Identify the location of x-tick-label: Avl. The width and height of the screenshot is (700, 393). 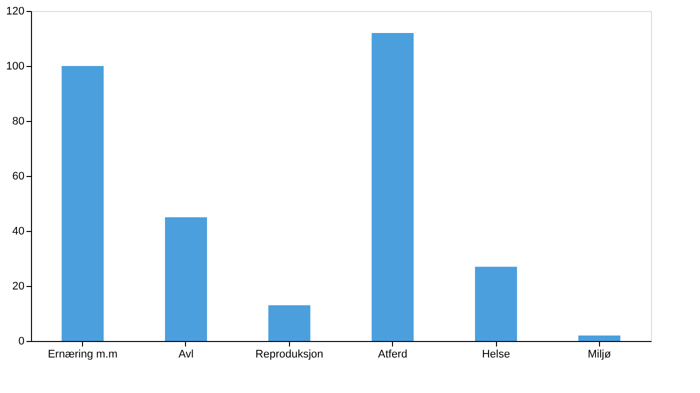
(186, 354).